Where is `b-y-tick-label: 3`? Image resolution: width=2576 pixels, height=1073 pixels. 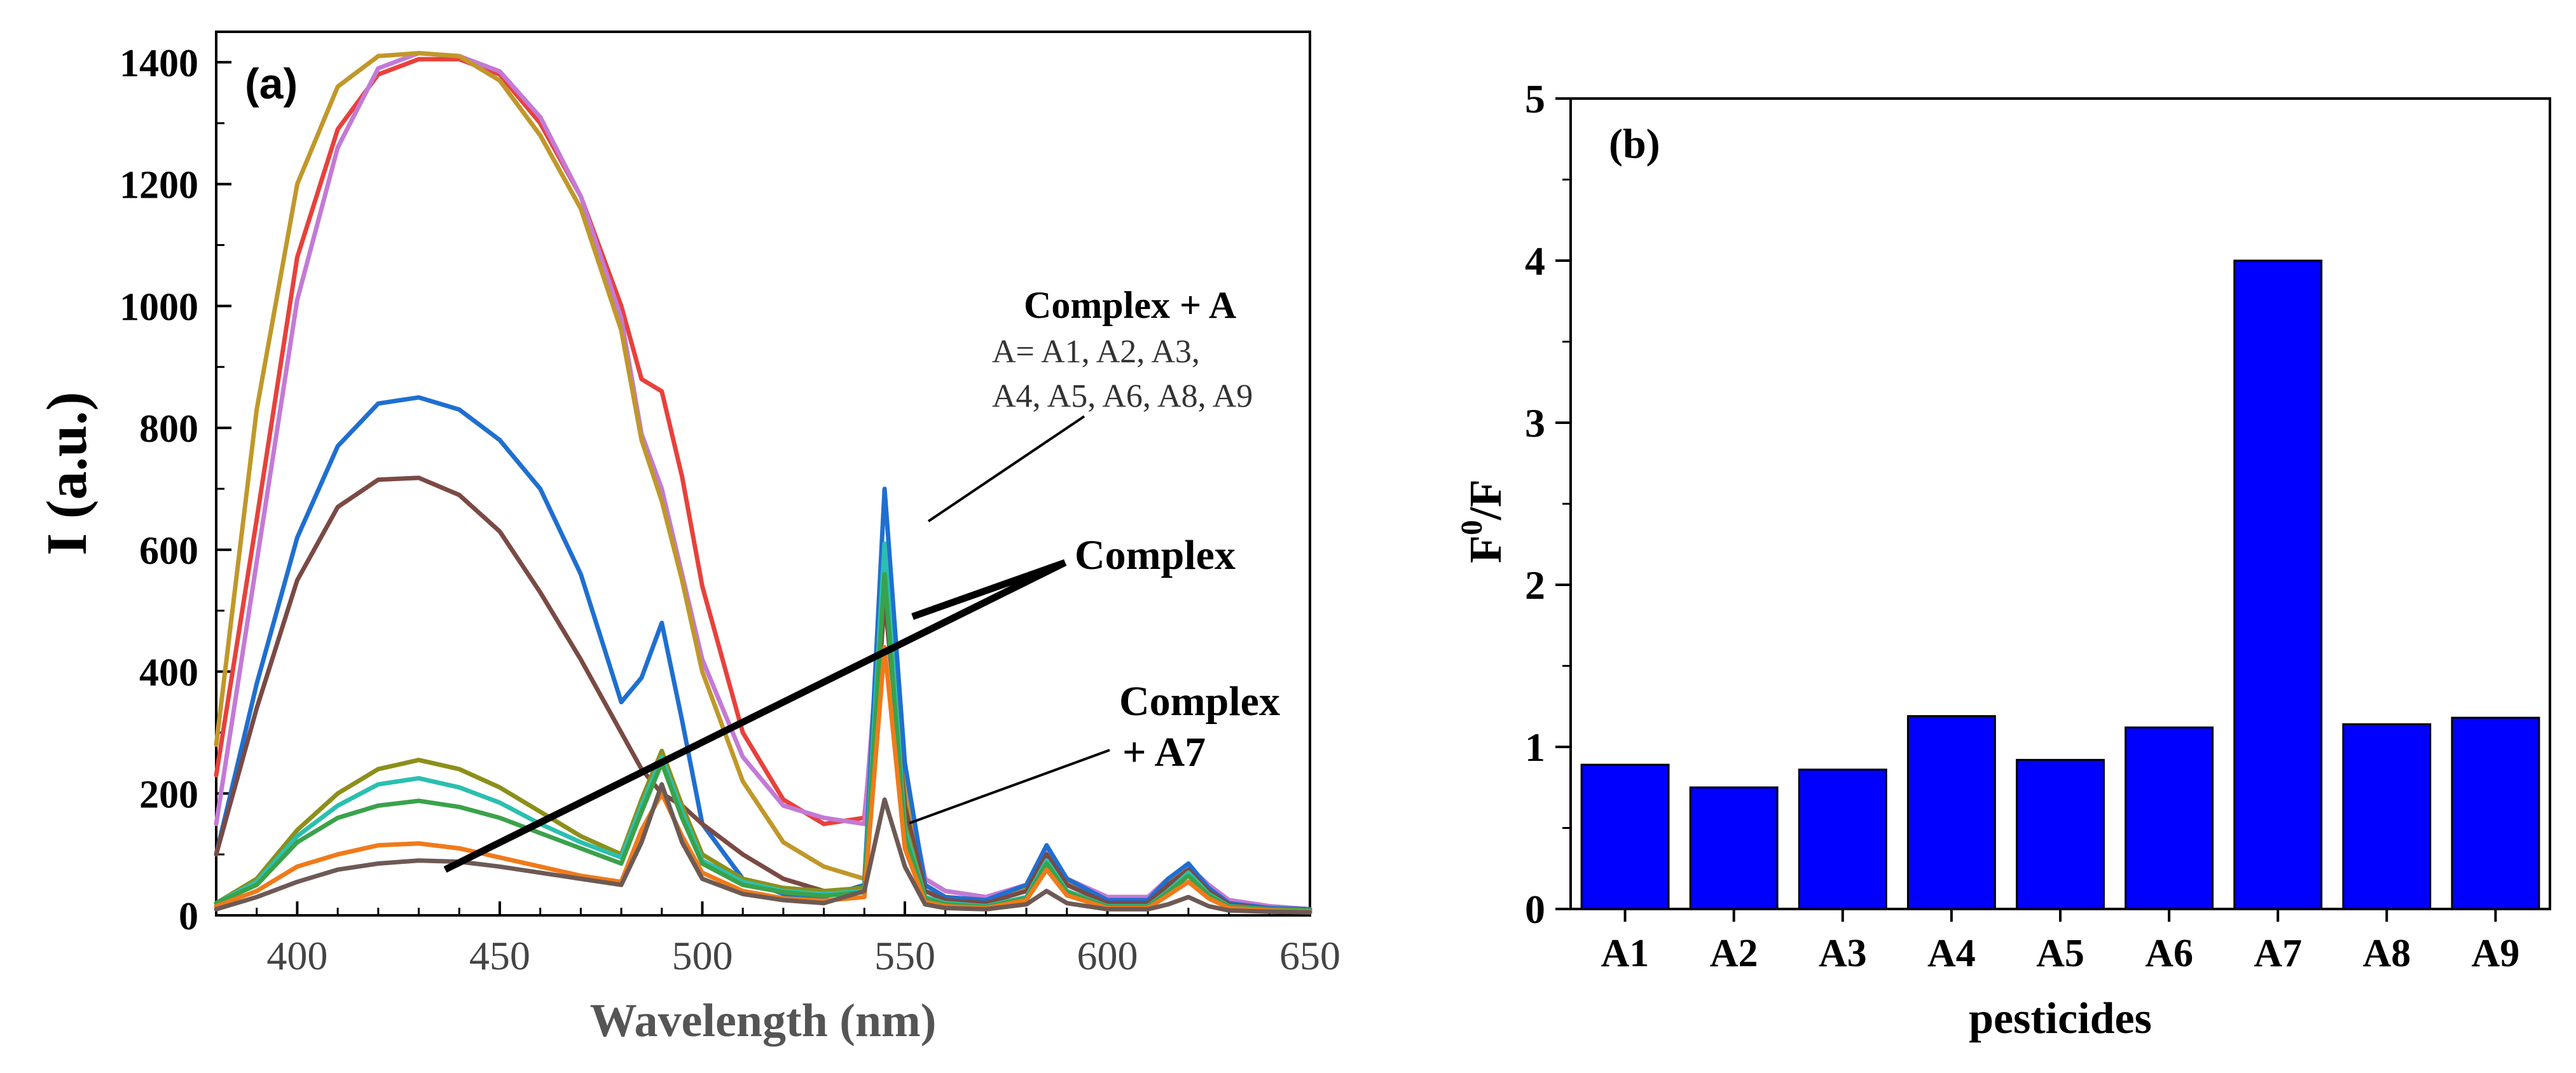
b-y-tick-label: 3 is located at coordinates (1535, 423).